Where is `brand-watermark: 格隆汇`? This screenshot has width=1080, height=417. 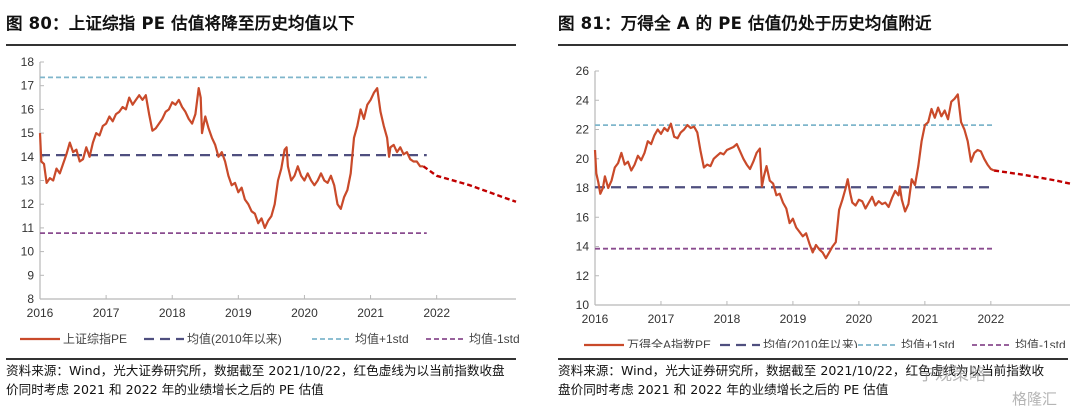
brand-watermark: 格隆汇 is located at coordinates (1035, 399).